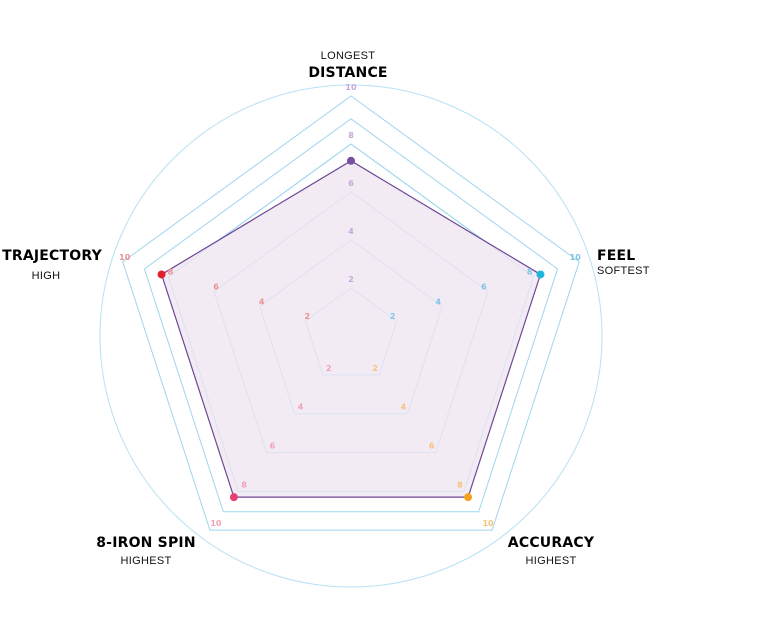  Describe the element at coordinates (351, 231) in the screenshot. I see `tick-label-0-4: 4` at that location.